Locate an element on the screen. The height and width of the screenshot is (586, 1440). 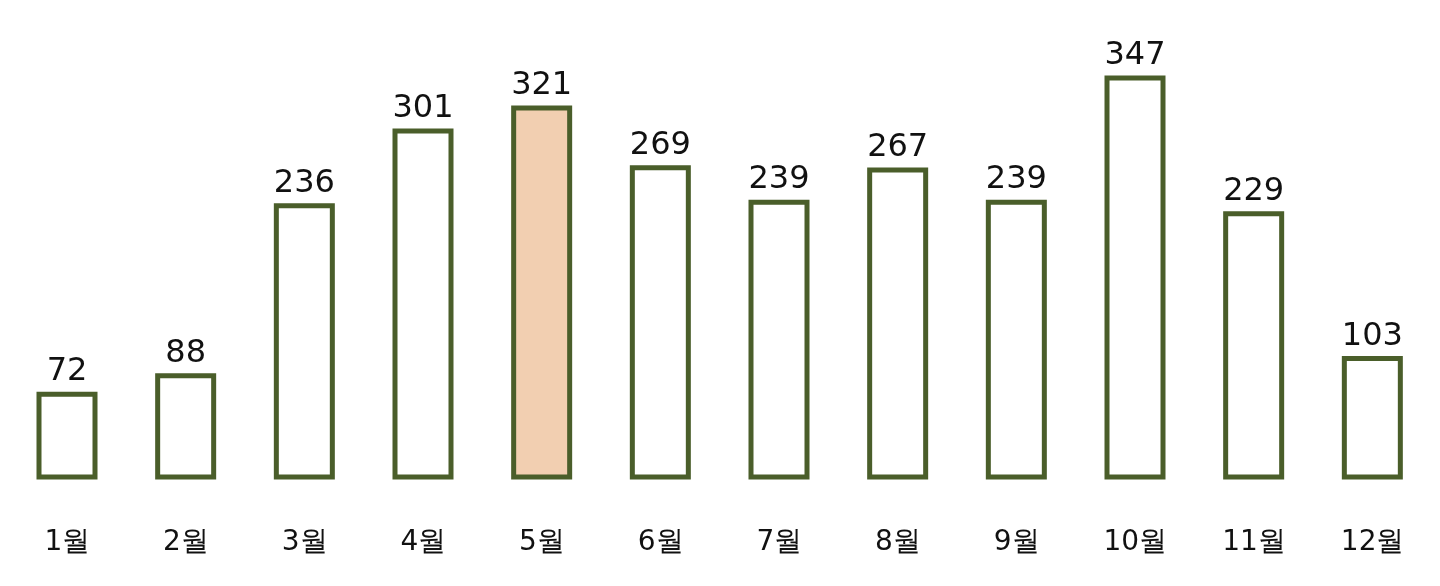
data-label: 269 is located at coordinates (660, 142).